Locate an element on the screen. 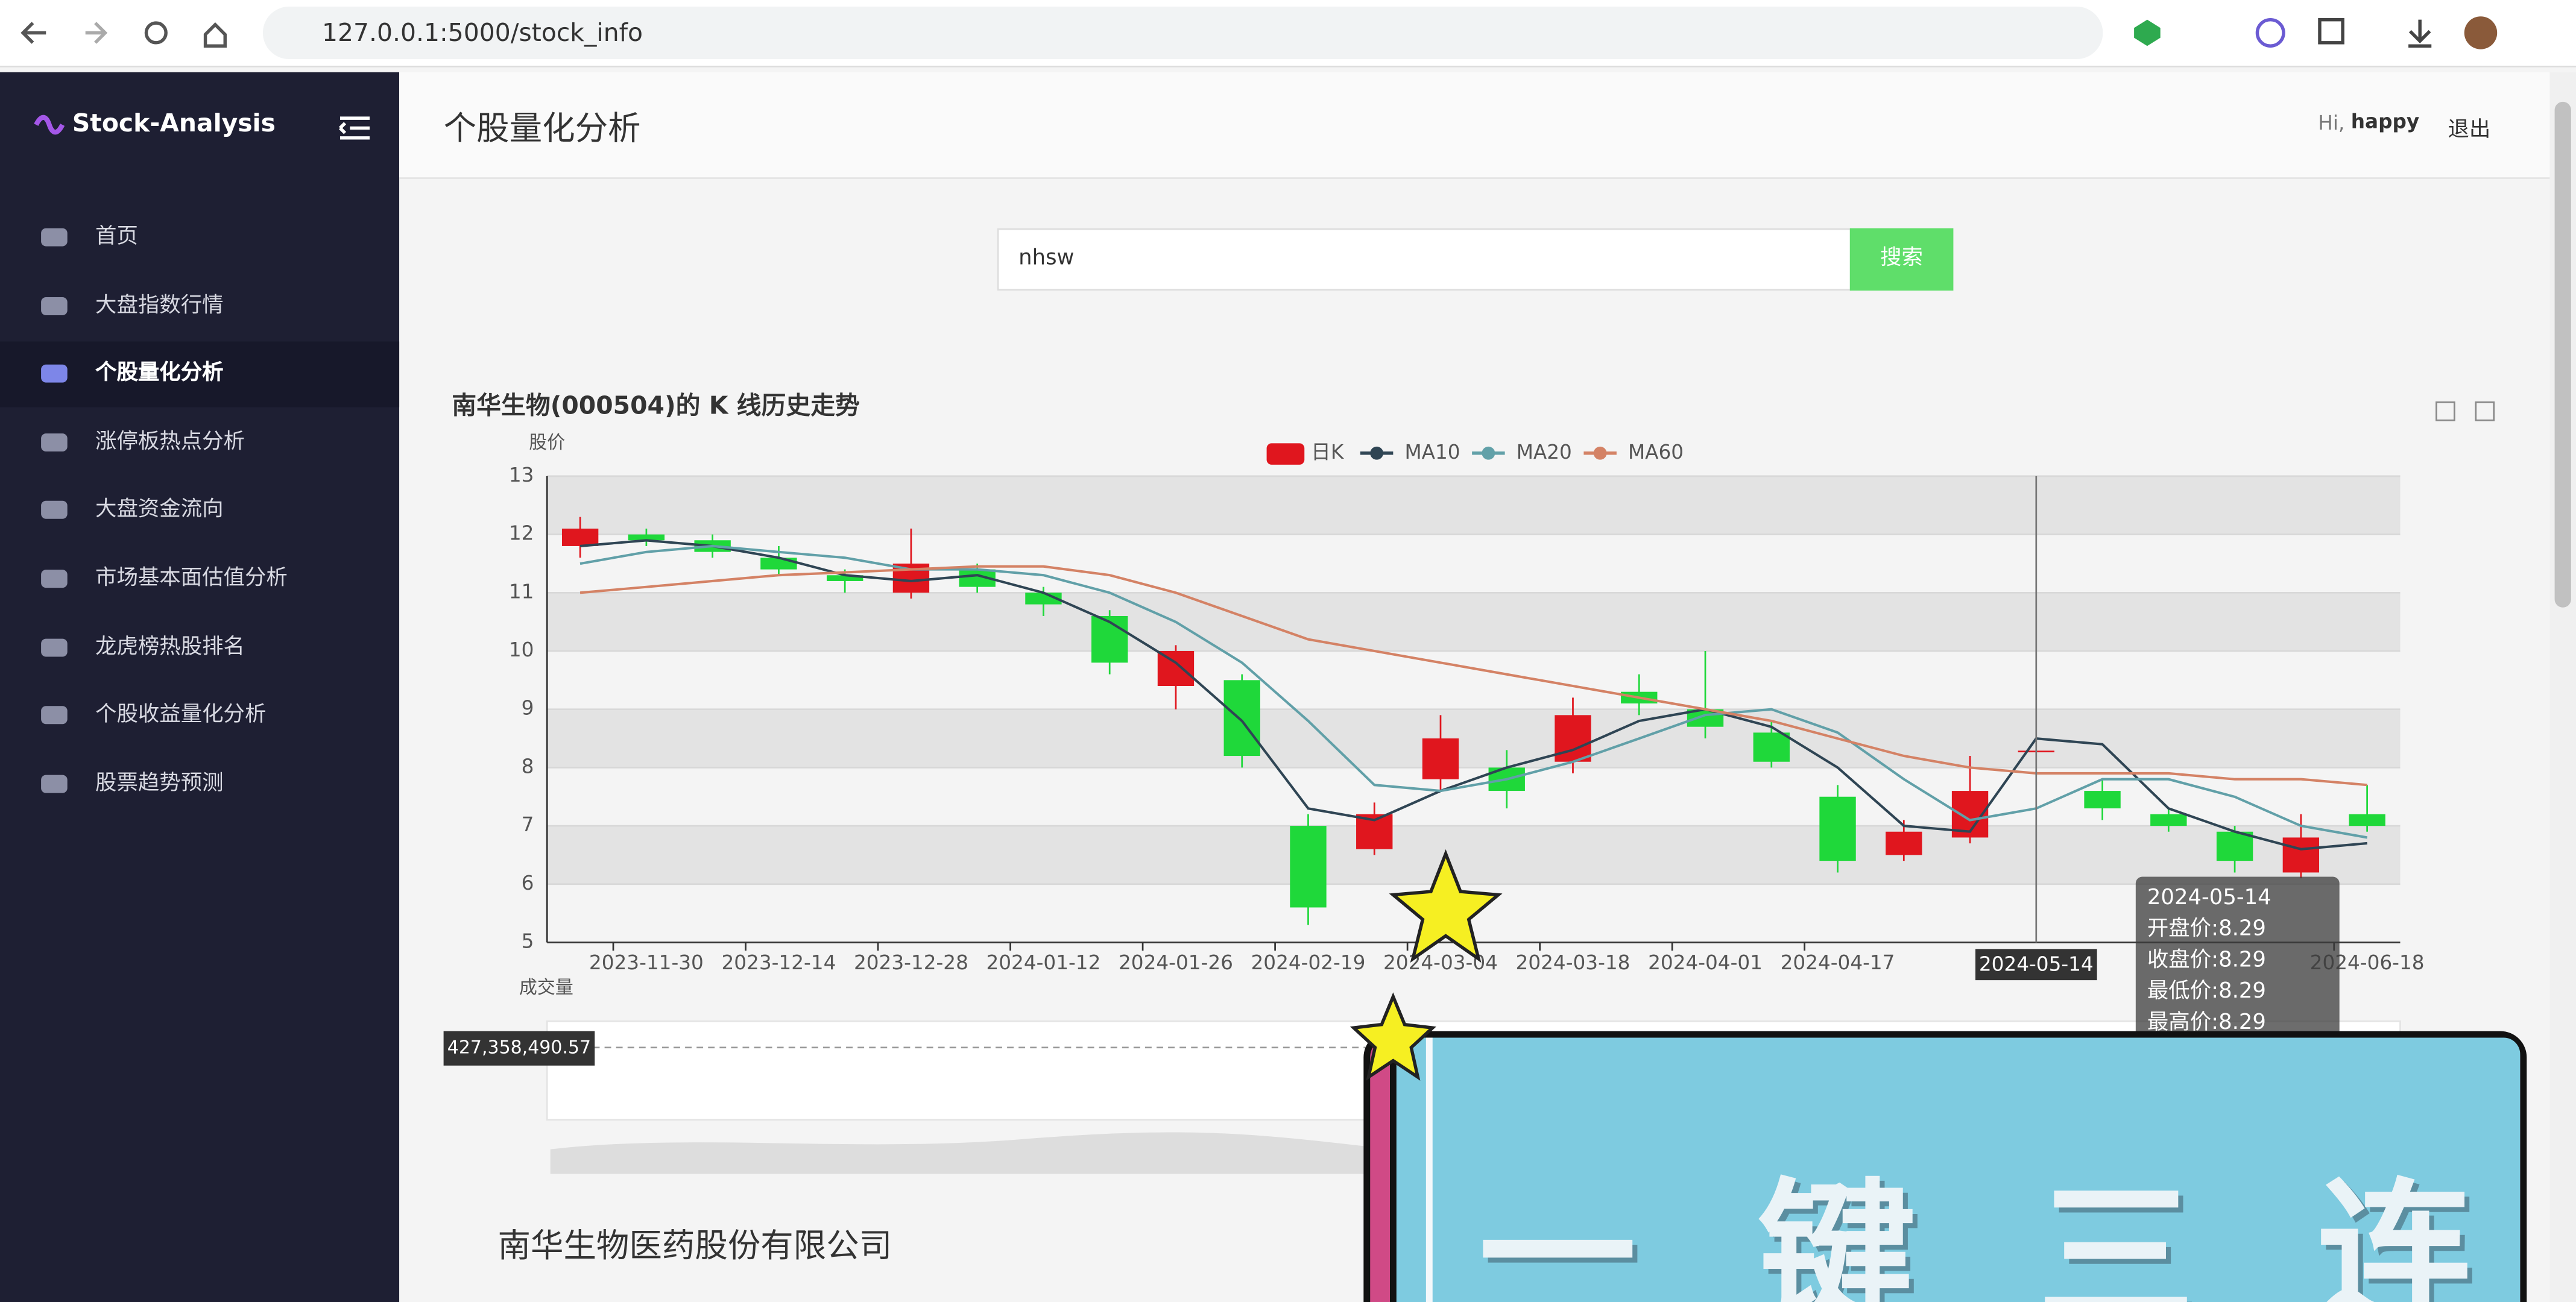 The image size is (2576, 1302). toolbox is located at coordinates (2465, 411).